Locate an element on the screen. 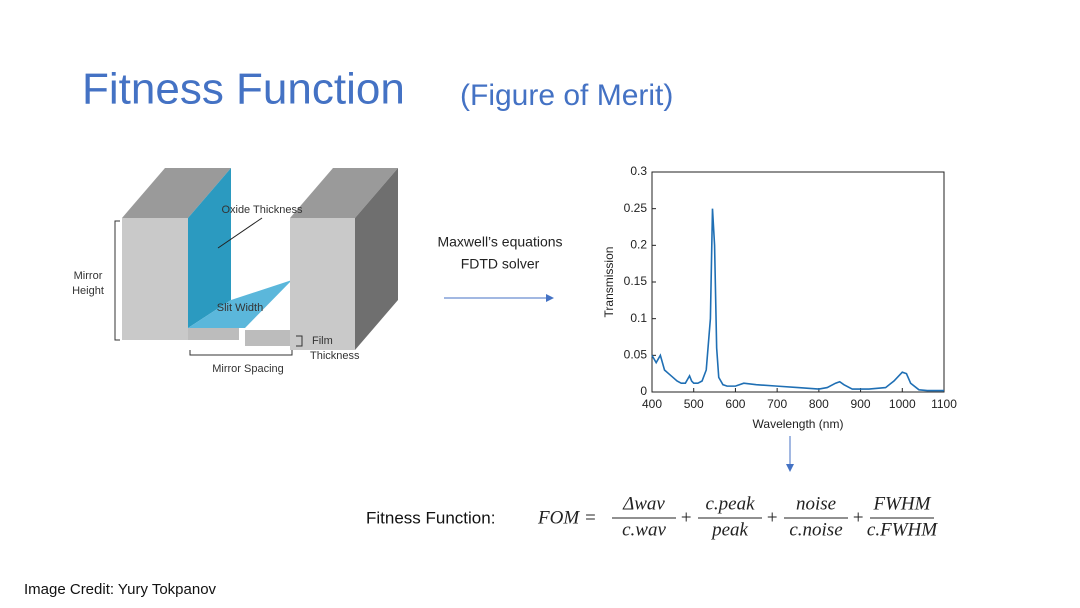 This screenshot has height=608, width=1080. x-tick-label: 700 is located at coordinates (777, 404).